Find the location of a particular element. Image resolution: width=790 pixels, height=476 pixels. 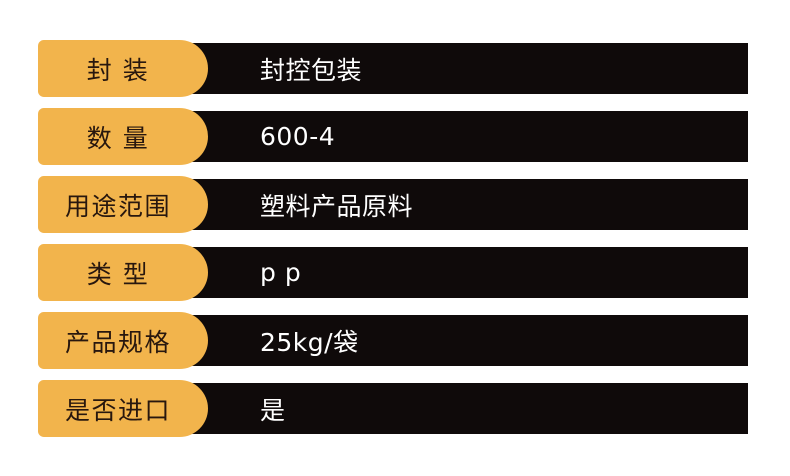

spec-label: 类 型 is located at coordinates (118, 274).